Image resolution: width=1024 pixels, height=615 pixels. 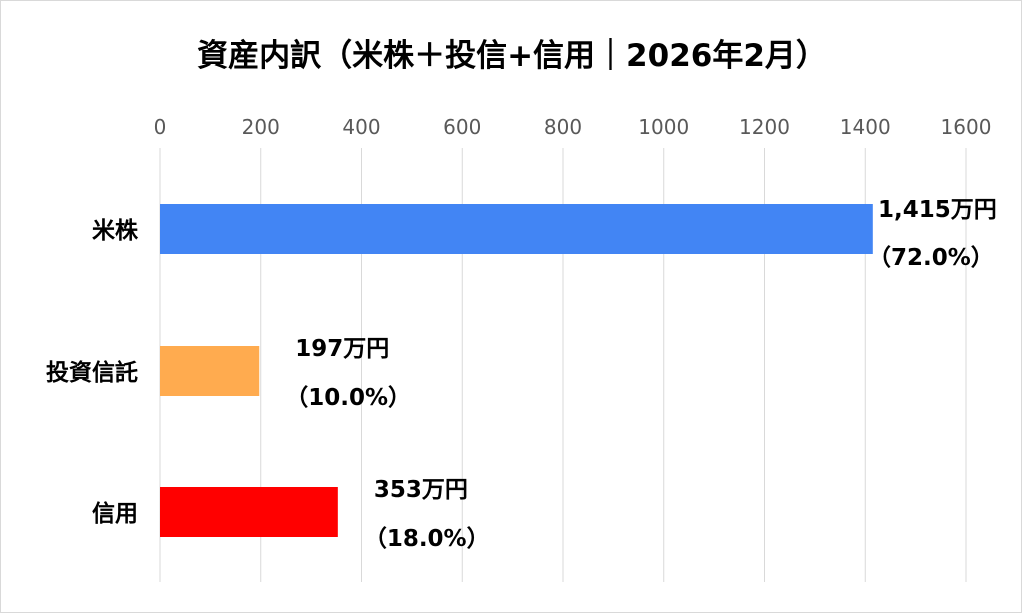 I want to click on category-label: 投資信託, so click(x=92, y=372).